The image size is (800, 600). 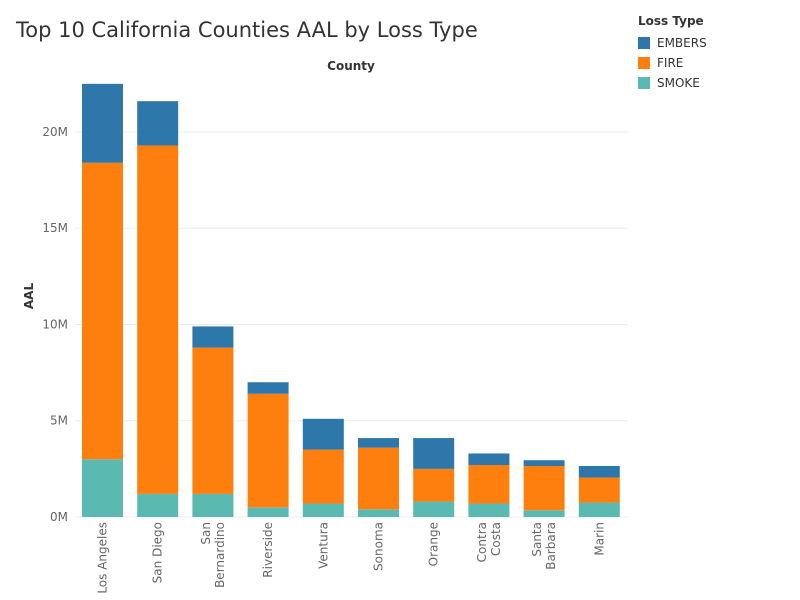 I want to click on x-tick-label: Ventura, so click(x=323, y=545).